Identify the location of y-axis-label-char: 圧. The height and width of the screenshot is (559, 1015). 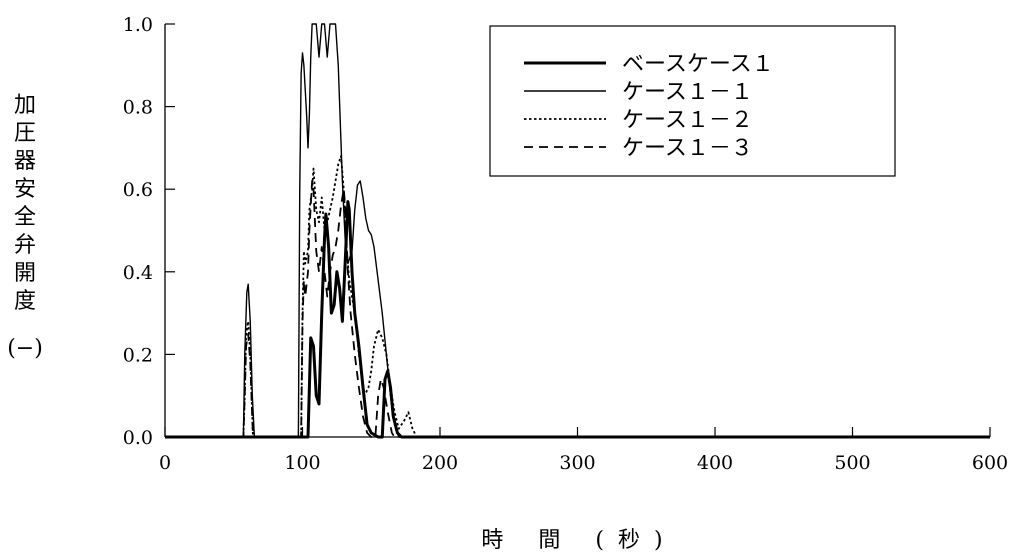
(25, 133).